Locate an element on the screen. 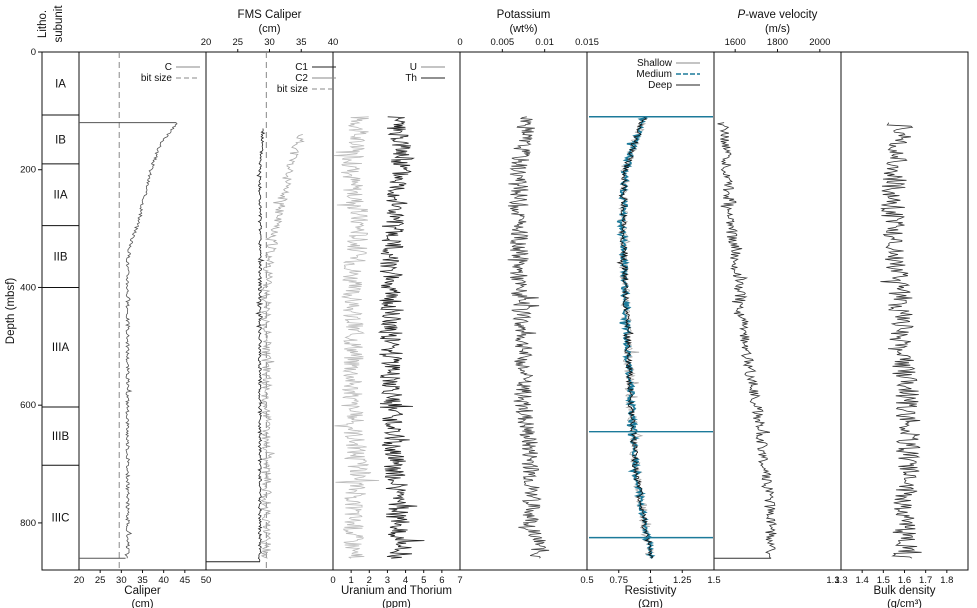 The image size is (977, 608). extra-tick-label: 7 is located at coordinates (459, 580).